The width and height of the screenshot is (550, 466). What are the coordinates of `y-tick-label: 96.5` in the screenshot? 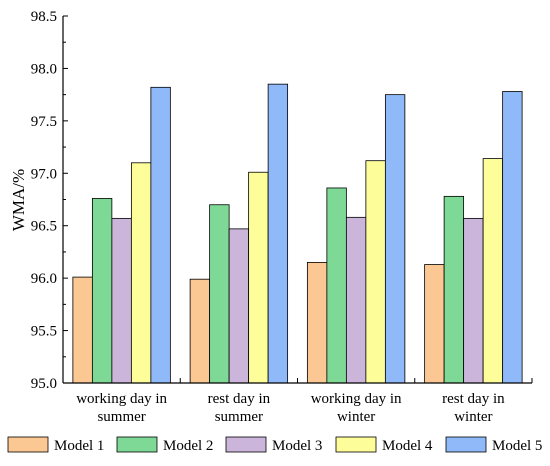 It's located at (44, 227).